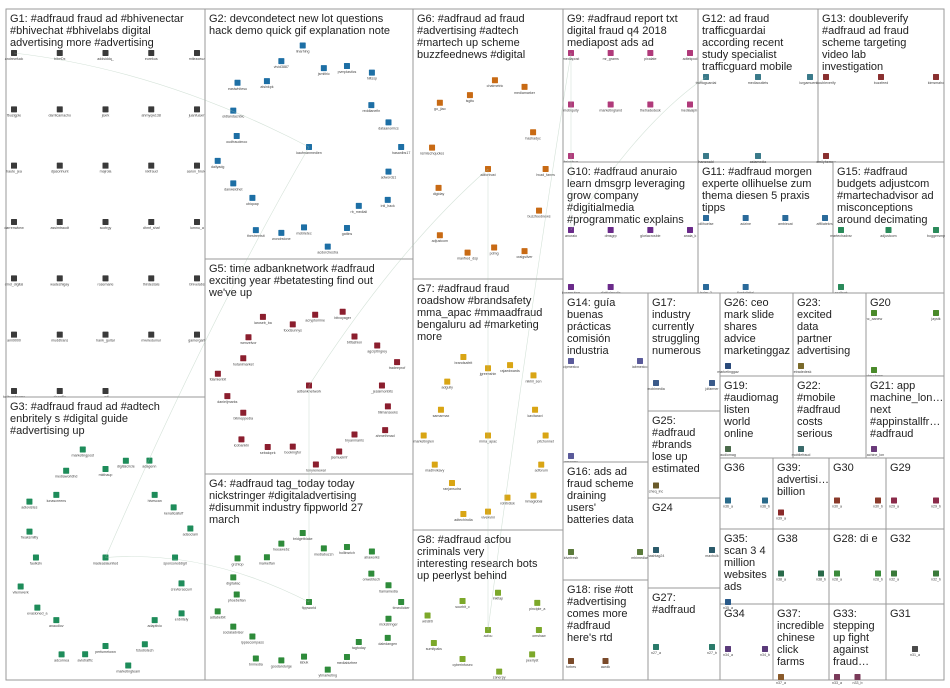 Image resolution: width=950 pixels, height=688 pixels. Describe the element at coordinates (304, 229) in the screenshot. I see `node-mobiletec: mobiletec` at that location.